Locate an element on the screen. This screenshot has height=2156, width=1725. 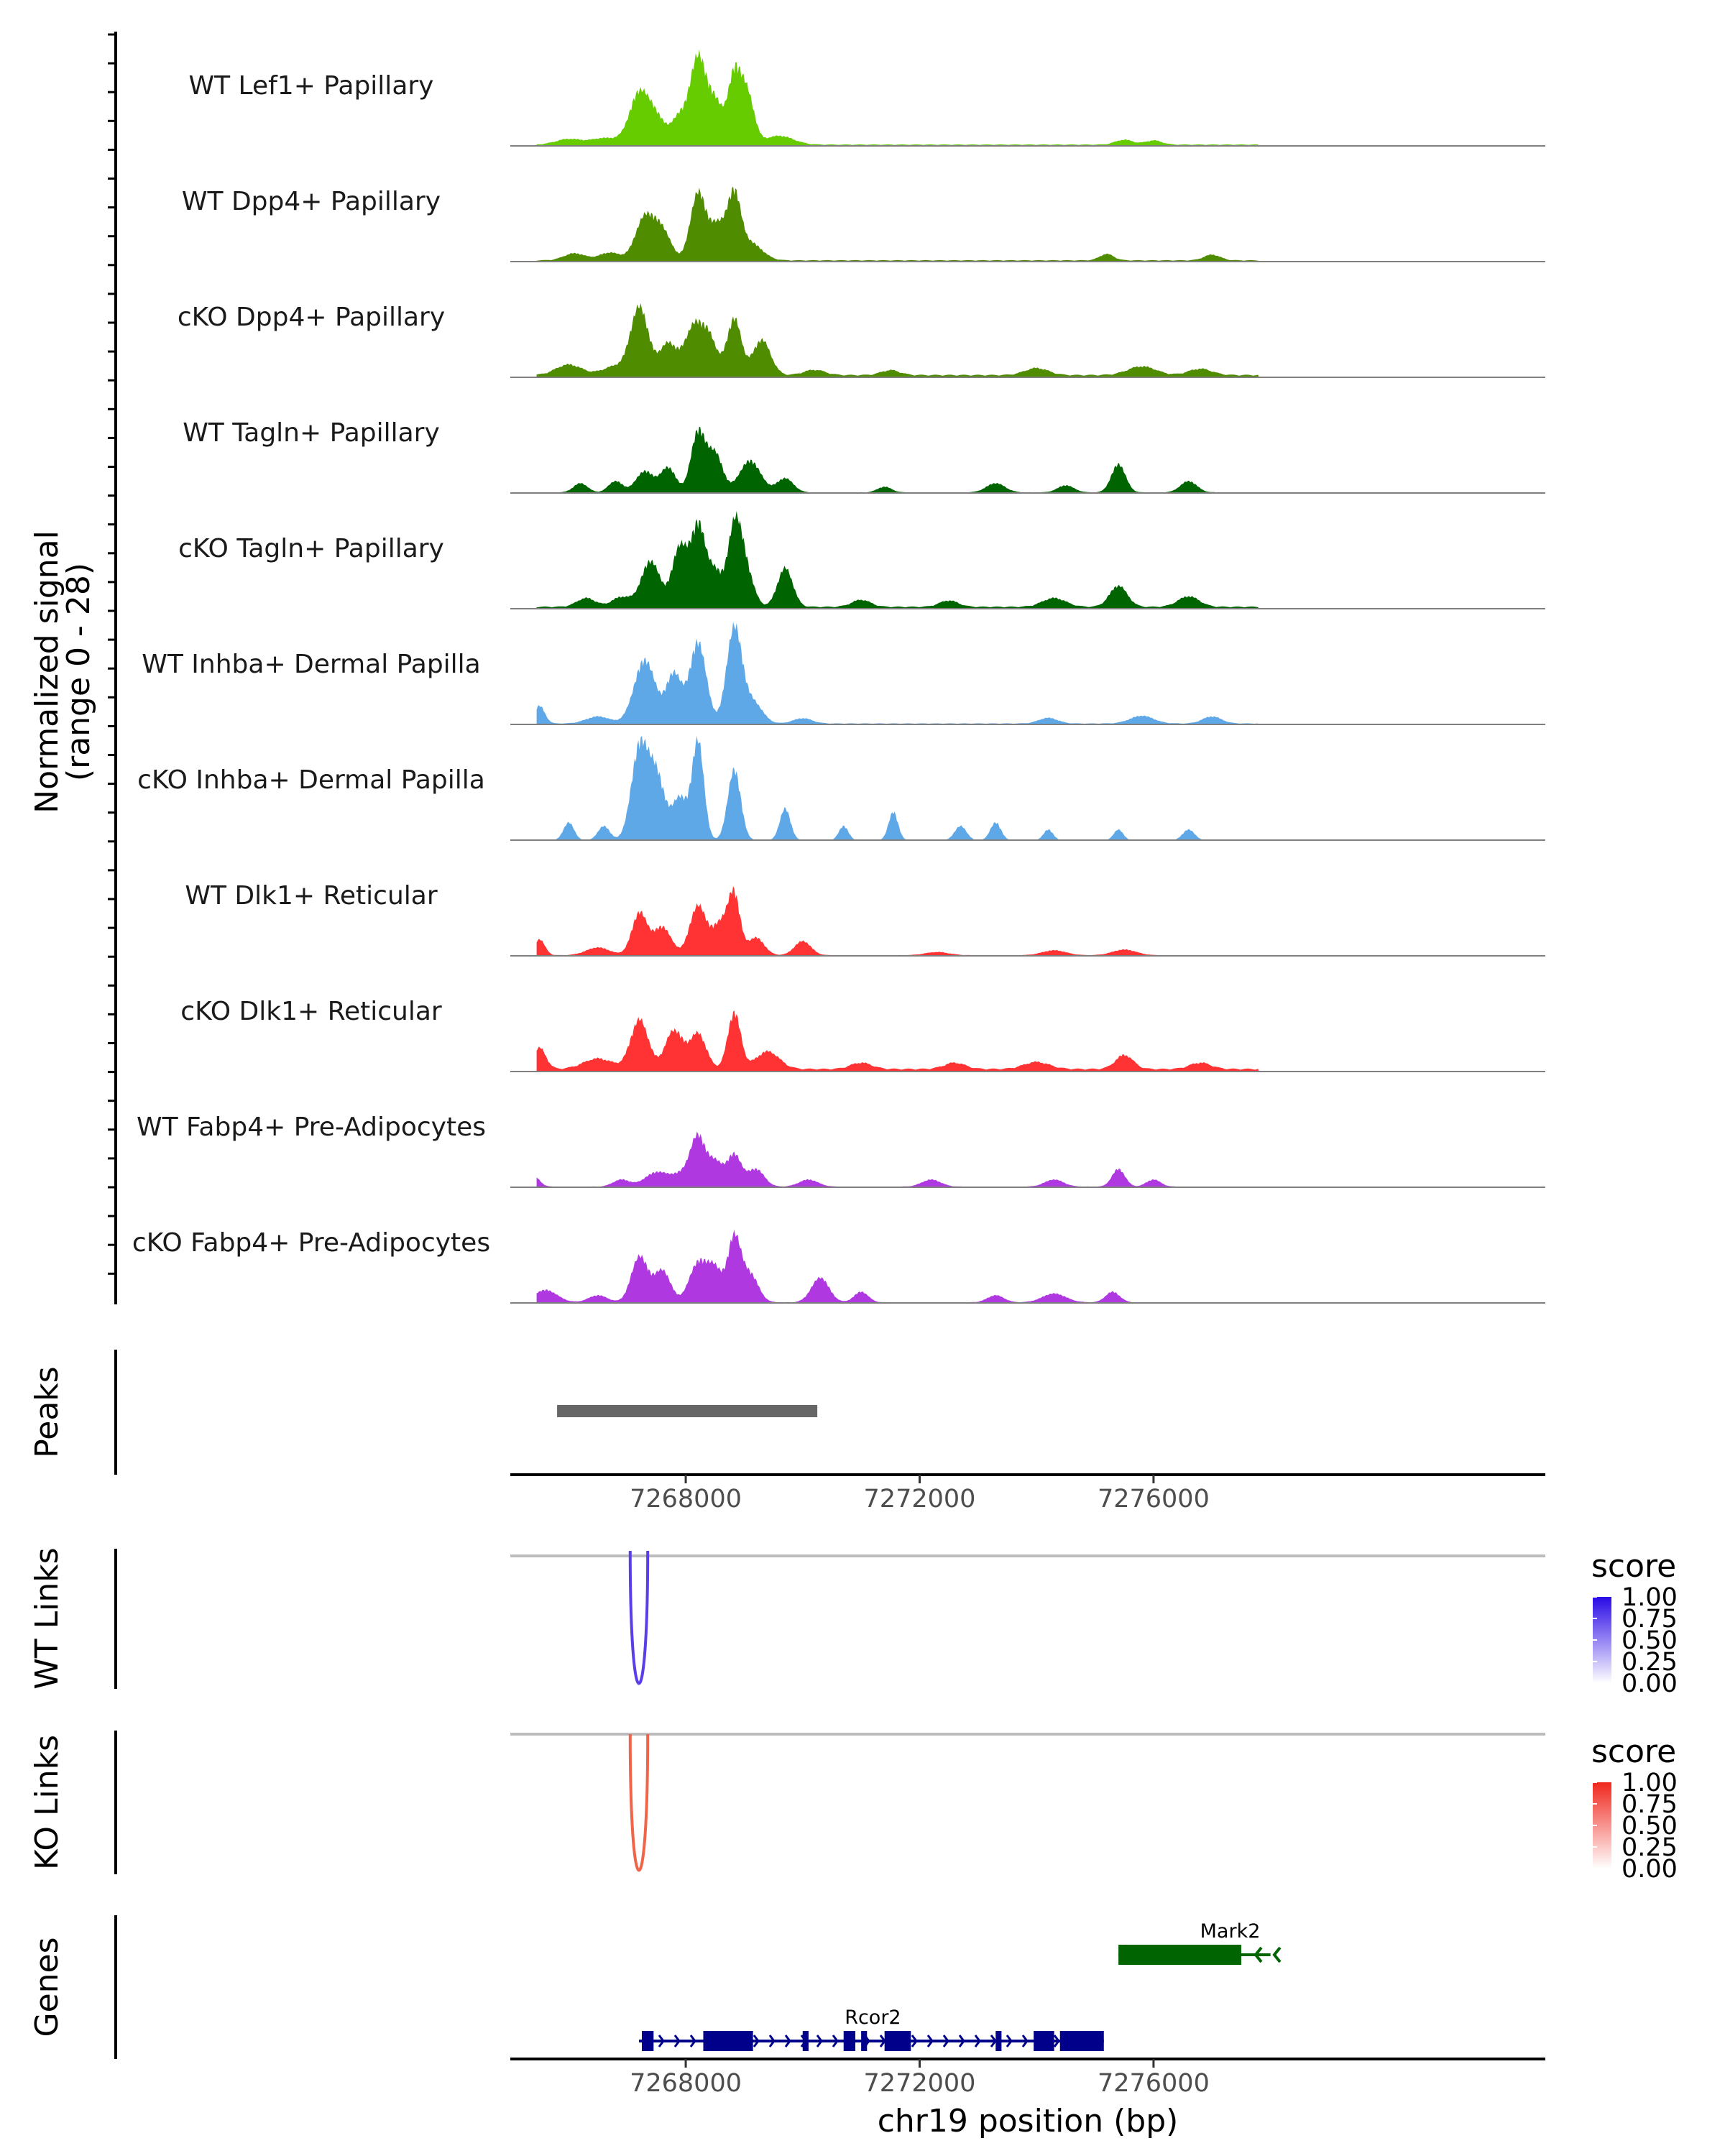
coverage-track: cKO Dpp4+ Papillary is located at coordinates (861, 341).